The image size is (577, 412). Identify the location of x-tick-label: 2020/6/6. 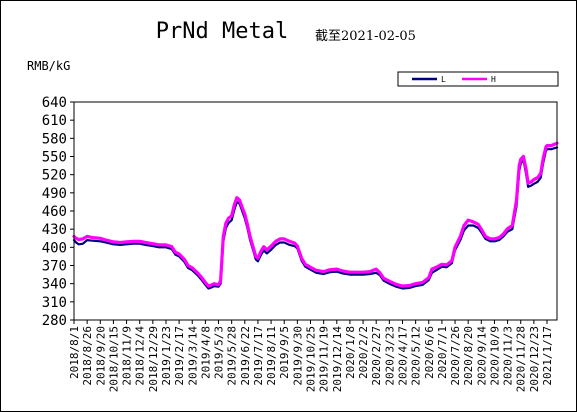
(429, 352).